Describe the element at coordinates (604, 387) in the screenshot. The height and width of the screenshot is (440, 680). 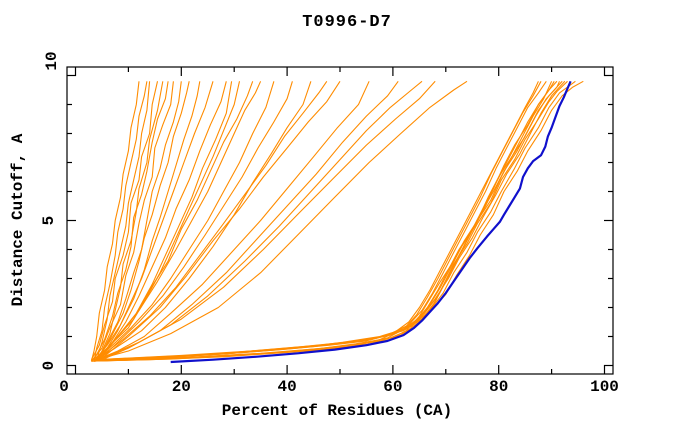
I see `x-tick-label: 100` at that location.